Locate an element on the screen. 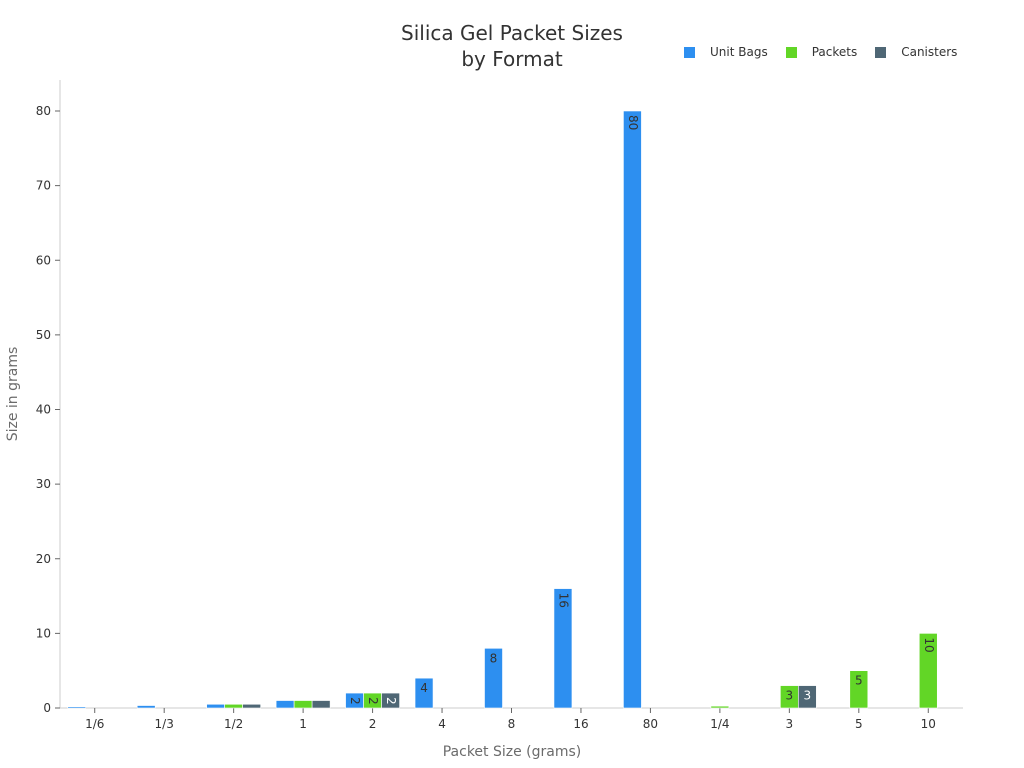  bar-value-label: 80 is located at coordinates (633, 122).